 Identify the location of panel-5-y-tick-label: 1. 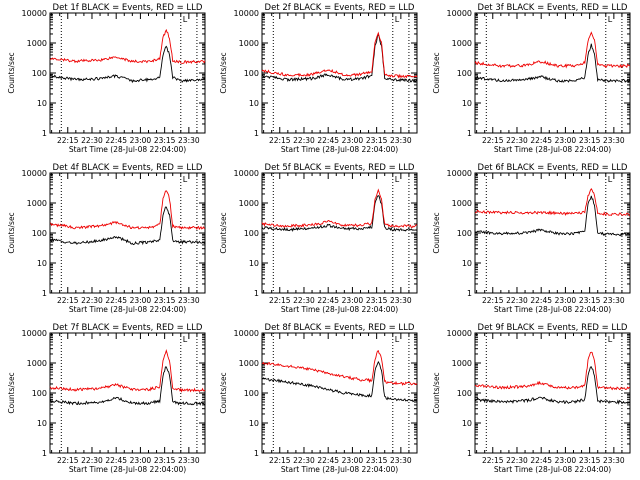
(256, 293).